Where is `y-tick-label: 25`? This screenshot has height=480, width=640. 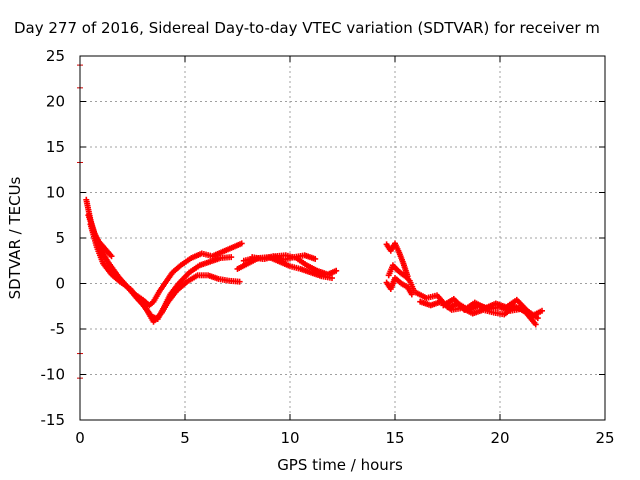
y-tick-label: 25 is located at coordinates (55, 56).